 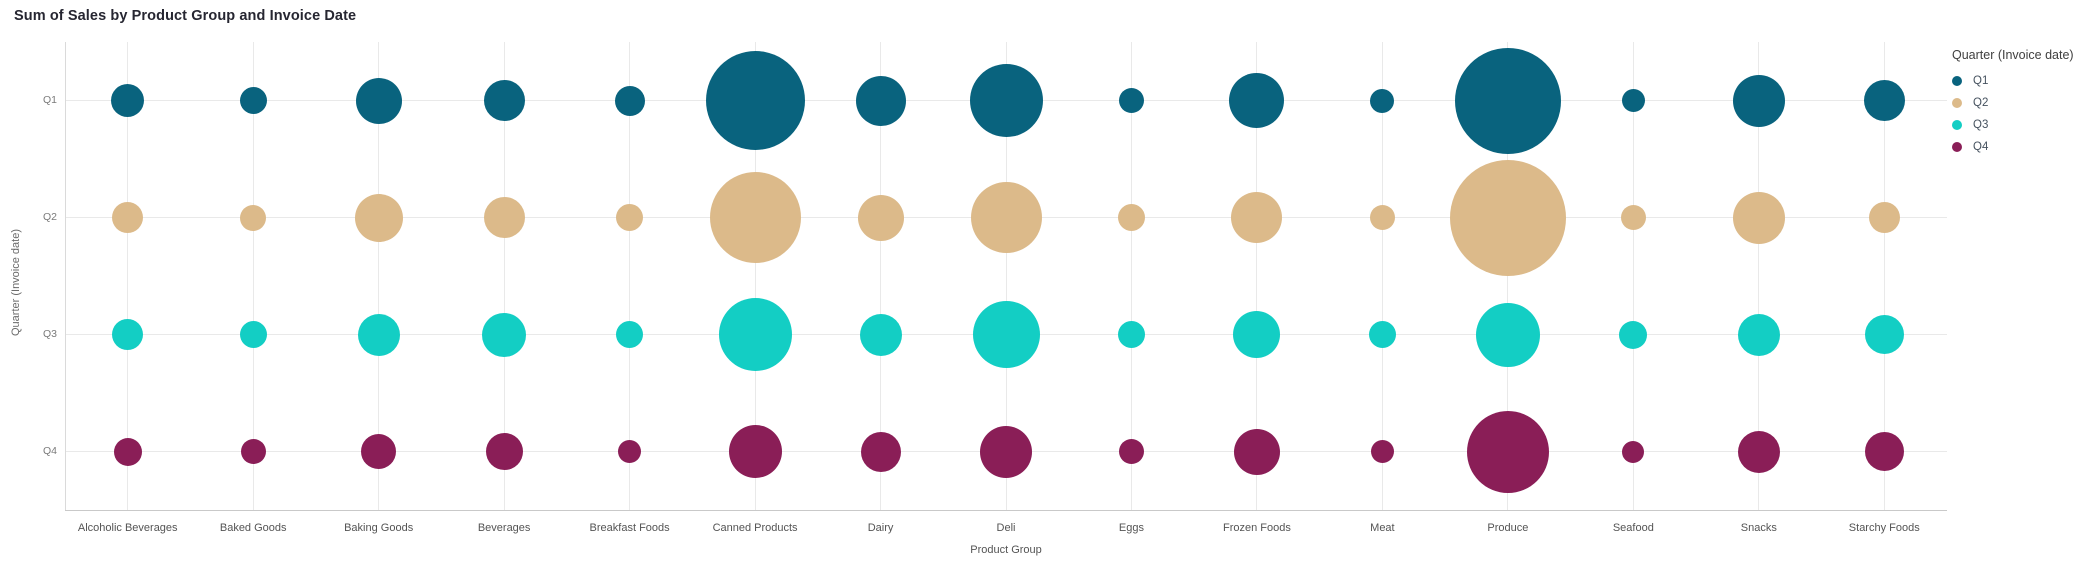 I want to click on x-tick-label: Alcoholic Beverages, so click(x=127, y=528).